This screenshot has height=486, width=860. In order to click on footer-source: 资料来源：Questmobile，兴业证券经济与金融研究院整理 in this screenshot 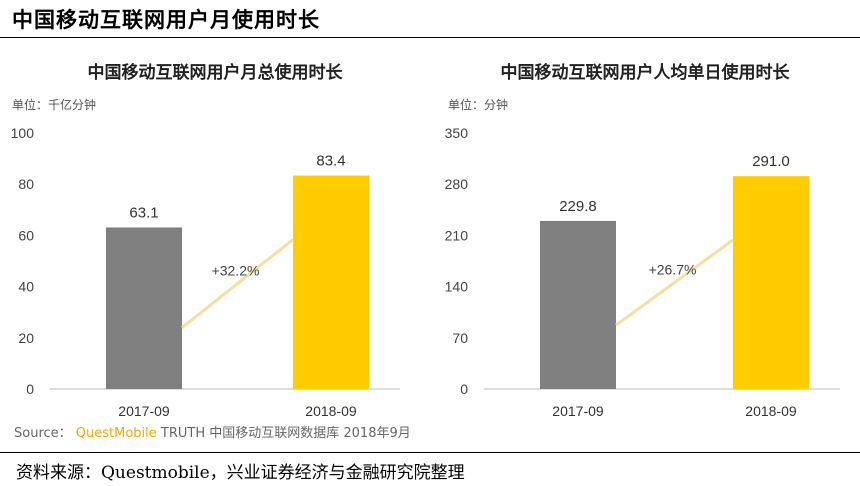, I will do `click(240, 473)`.